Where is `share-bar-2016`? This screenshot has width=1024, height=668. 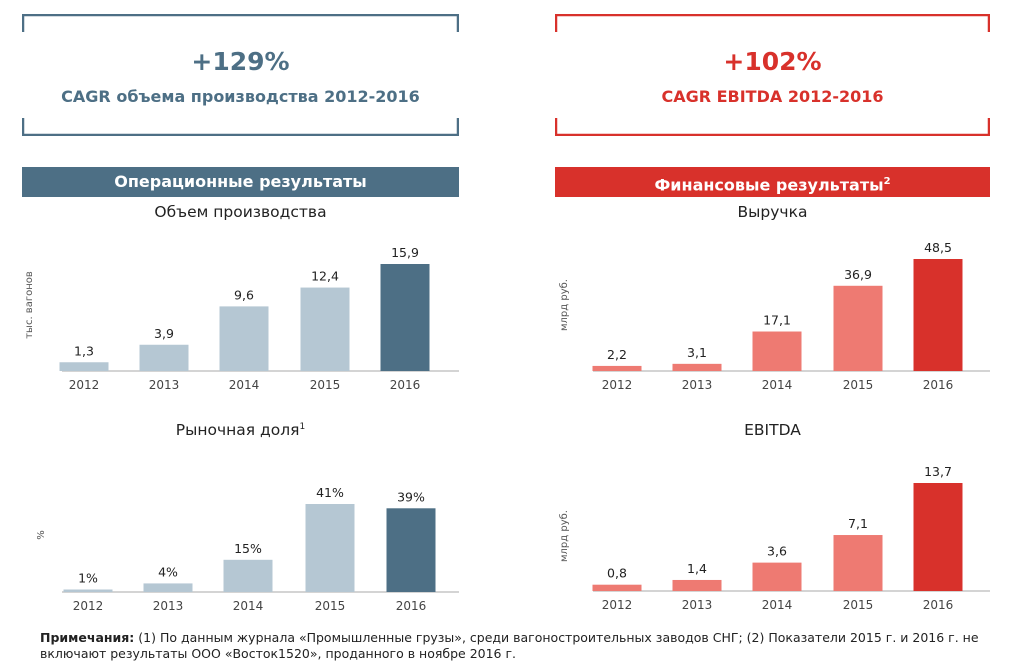 share-bar-2016 is located at coordinates (411, 550).